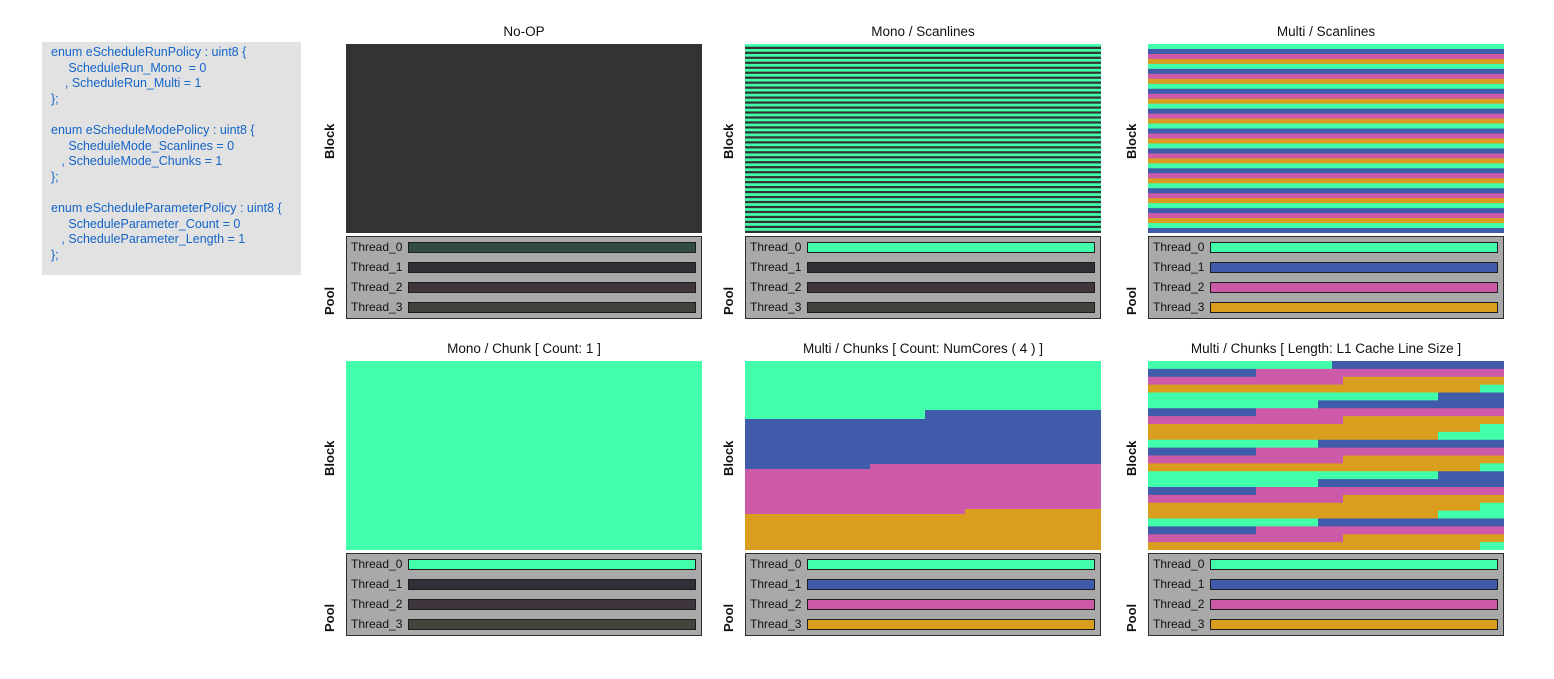 This screenshot has width=1554, height=679. I want to click on panel-title: Multi / Chunks [ Count: NumCores ( 4 ) ], so click(923, 348).